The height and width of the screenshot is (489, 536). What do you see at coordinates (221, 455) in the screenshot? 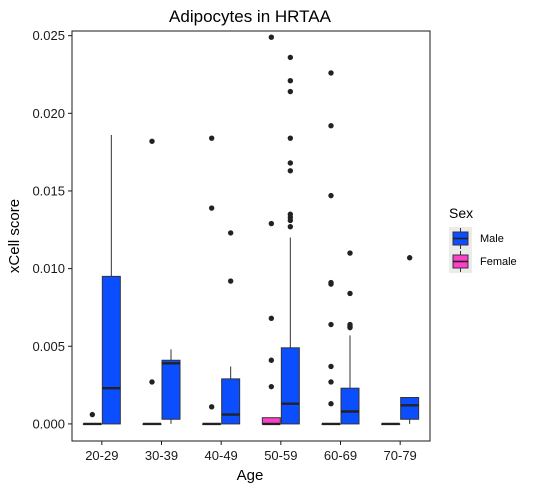
I see `x-tick-label: 40-49` at bounding box center [221, 455].